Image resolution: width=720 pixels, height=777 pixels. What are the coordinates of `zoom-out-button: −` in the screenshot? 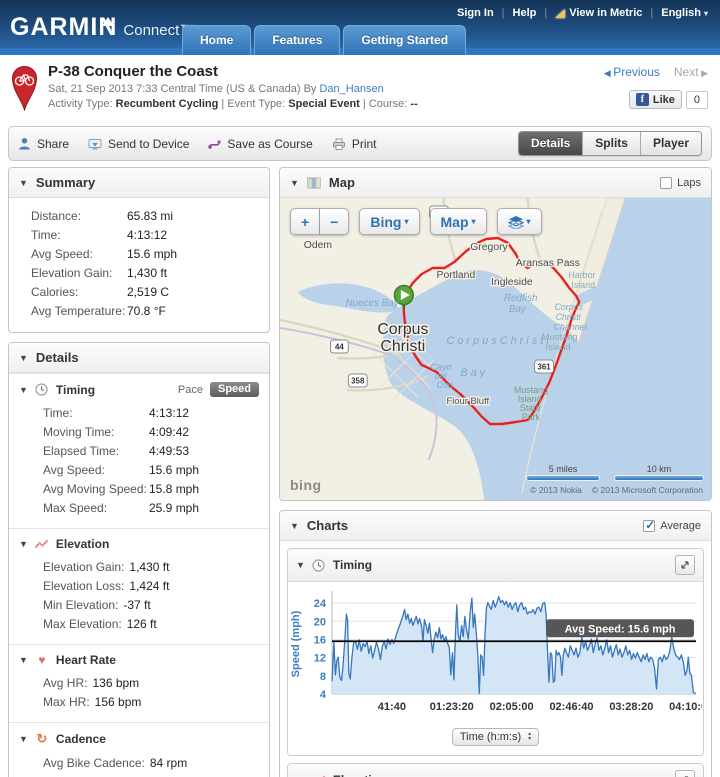 It's located at (335, 221).